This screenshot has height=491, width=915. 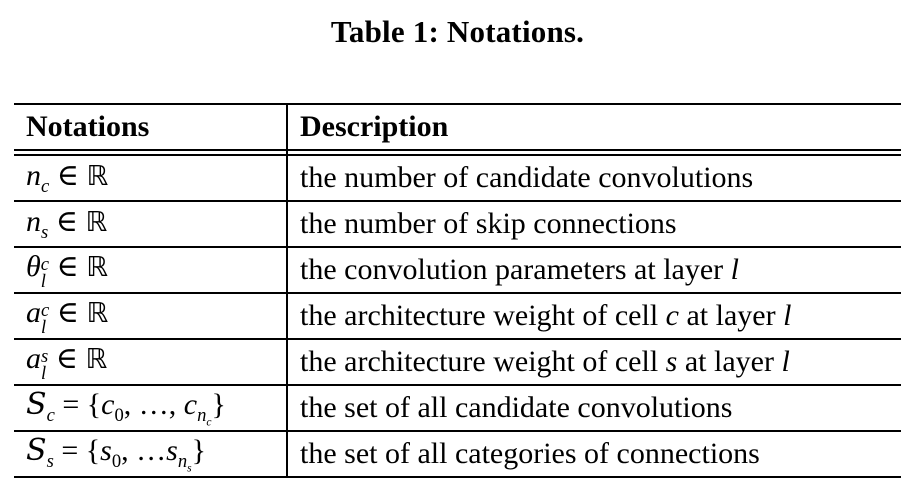 What do you see at coordinates (594, 454) in the screenshot?
I see `description-cell: the set of all categories of connections` at bounding box center [594, 454].